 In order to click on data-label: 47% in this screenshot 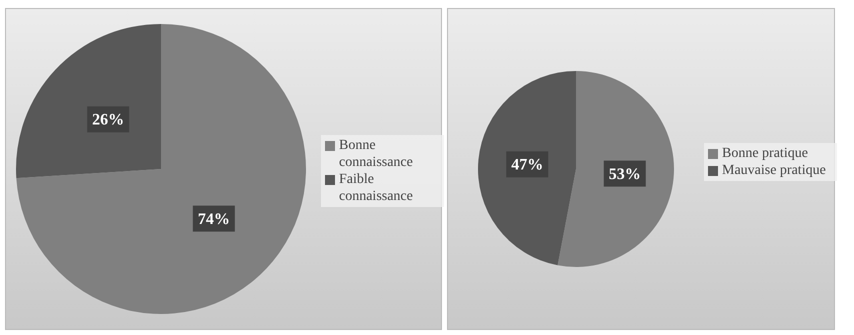, I will do `click(527, 165)`.